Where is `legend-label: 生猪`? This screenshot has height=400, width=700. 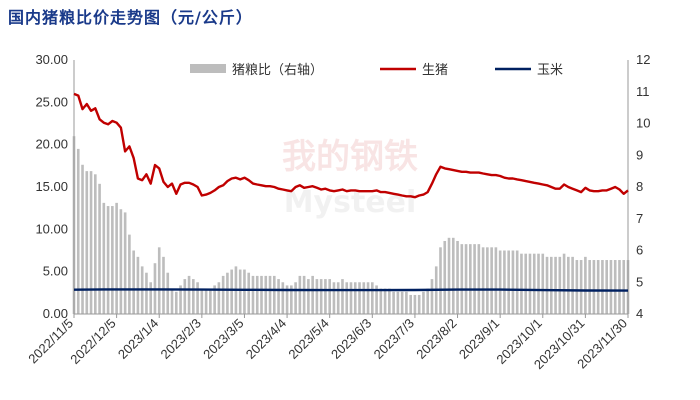
legend-label: 生猪 is located at coordinates (435, 70).